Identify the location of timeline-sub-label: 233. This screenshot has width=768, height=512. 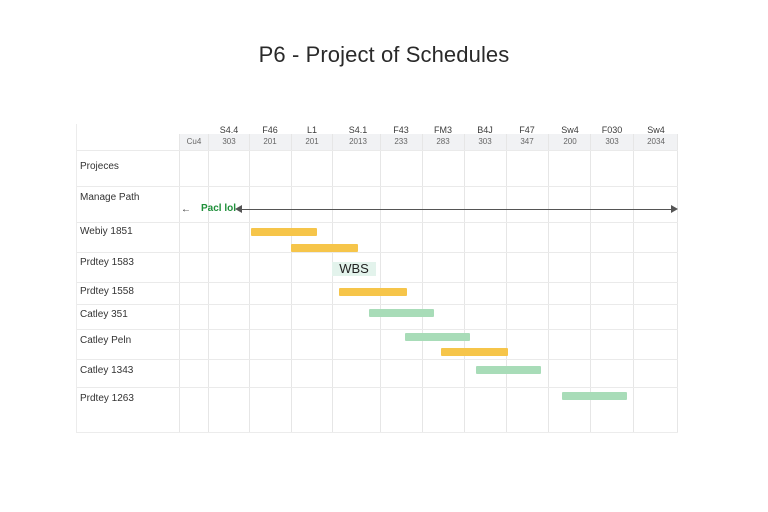
(401, 141).